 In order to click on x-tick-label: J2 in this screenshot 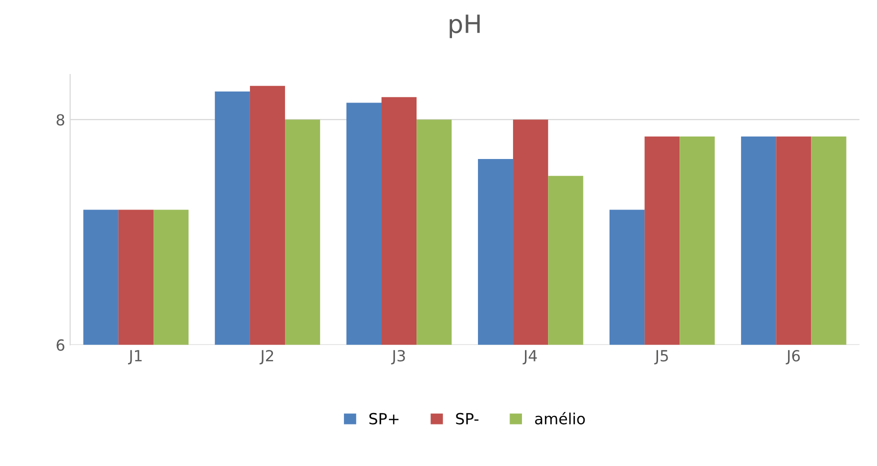, I will do `click(267, 357)`.